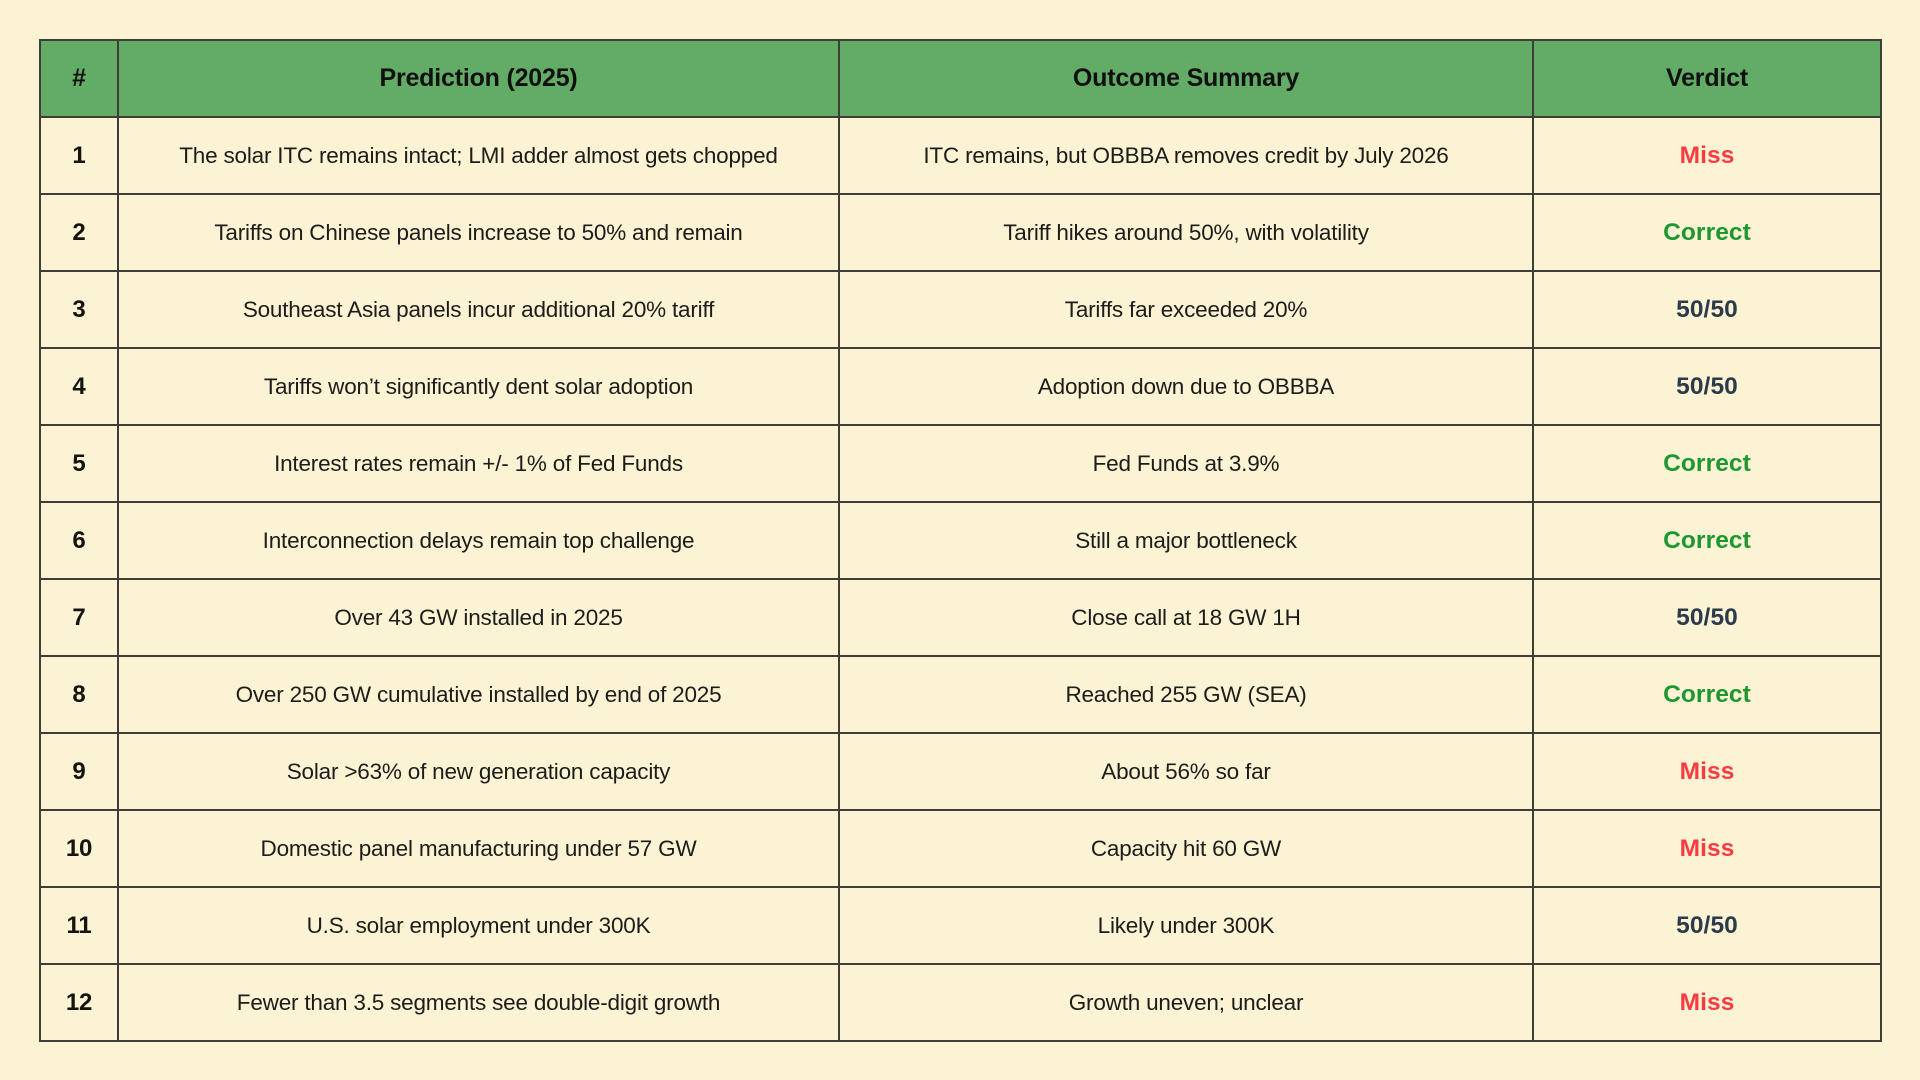 Image resolution: width=1920 pixels, height=1080 pixels. What do you see at coordinates (79, 771) in the screenshot?
I see `row-number-cell: 9` at bounding box center [79, 771].